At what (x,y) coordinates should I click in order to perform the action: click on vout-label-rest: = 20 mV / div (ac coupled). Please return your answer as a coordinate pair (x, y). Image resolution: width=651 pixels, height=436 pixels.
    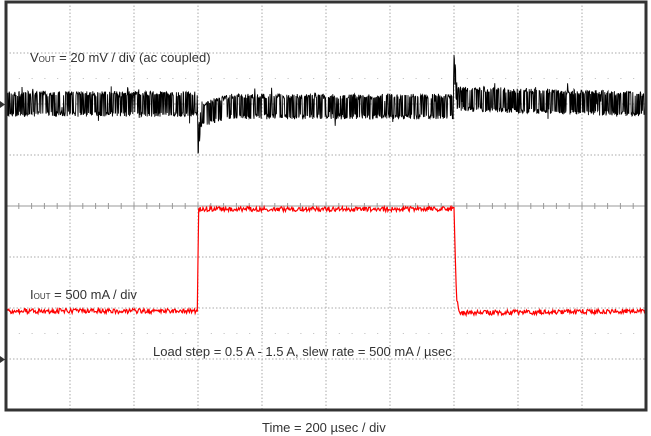
    Looking at the image, I should click on (133, 57).